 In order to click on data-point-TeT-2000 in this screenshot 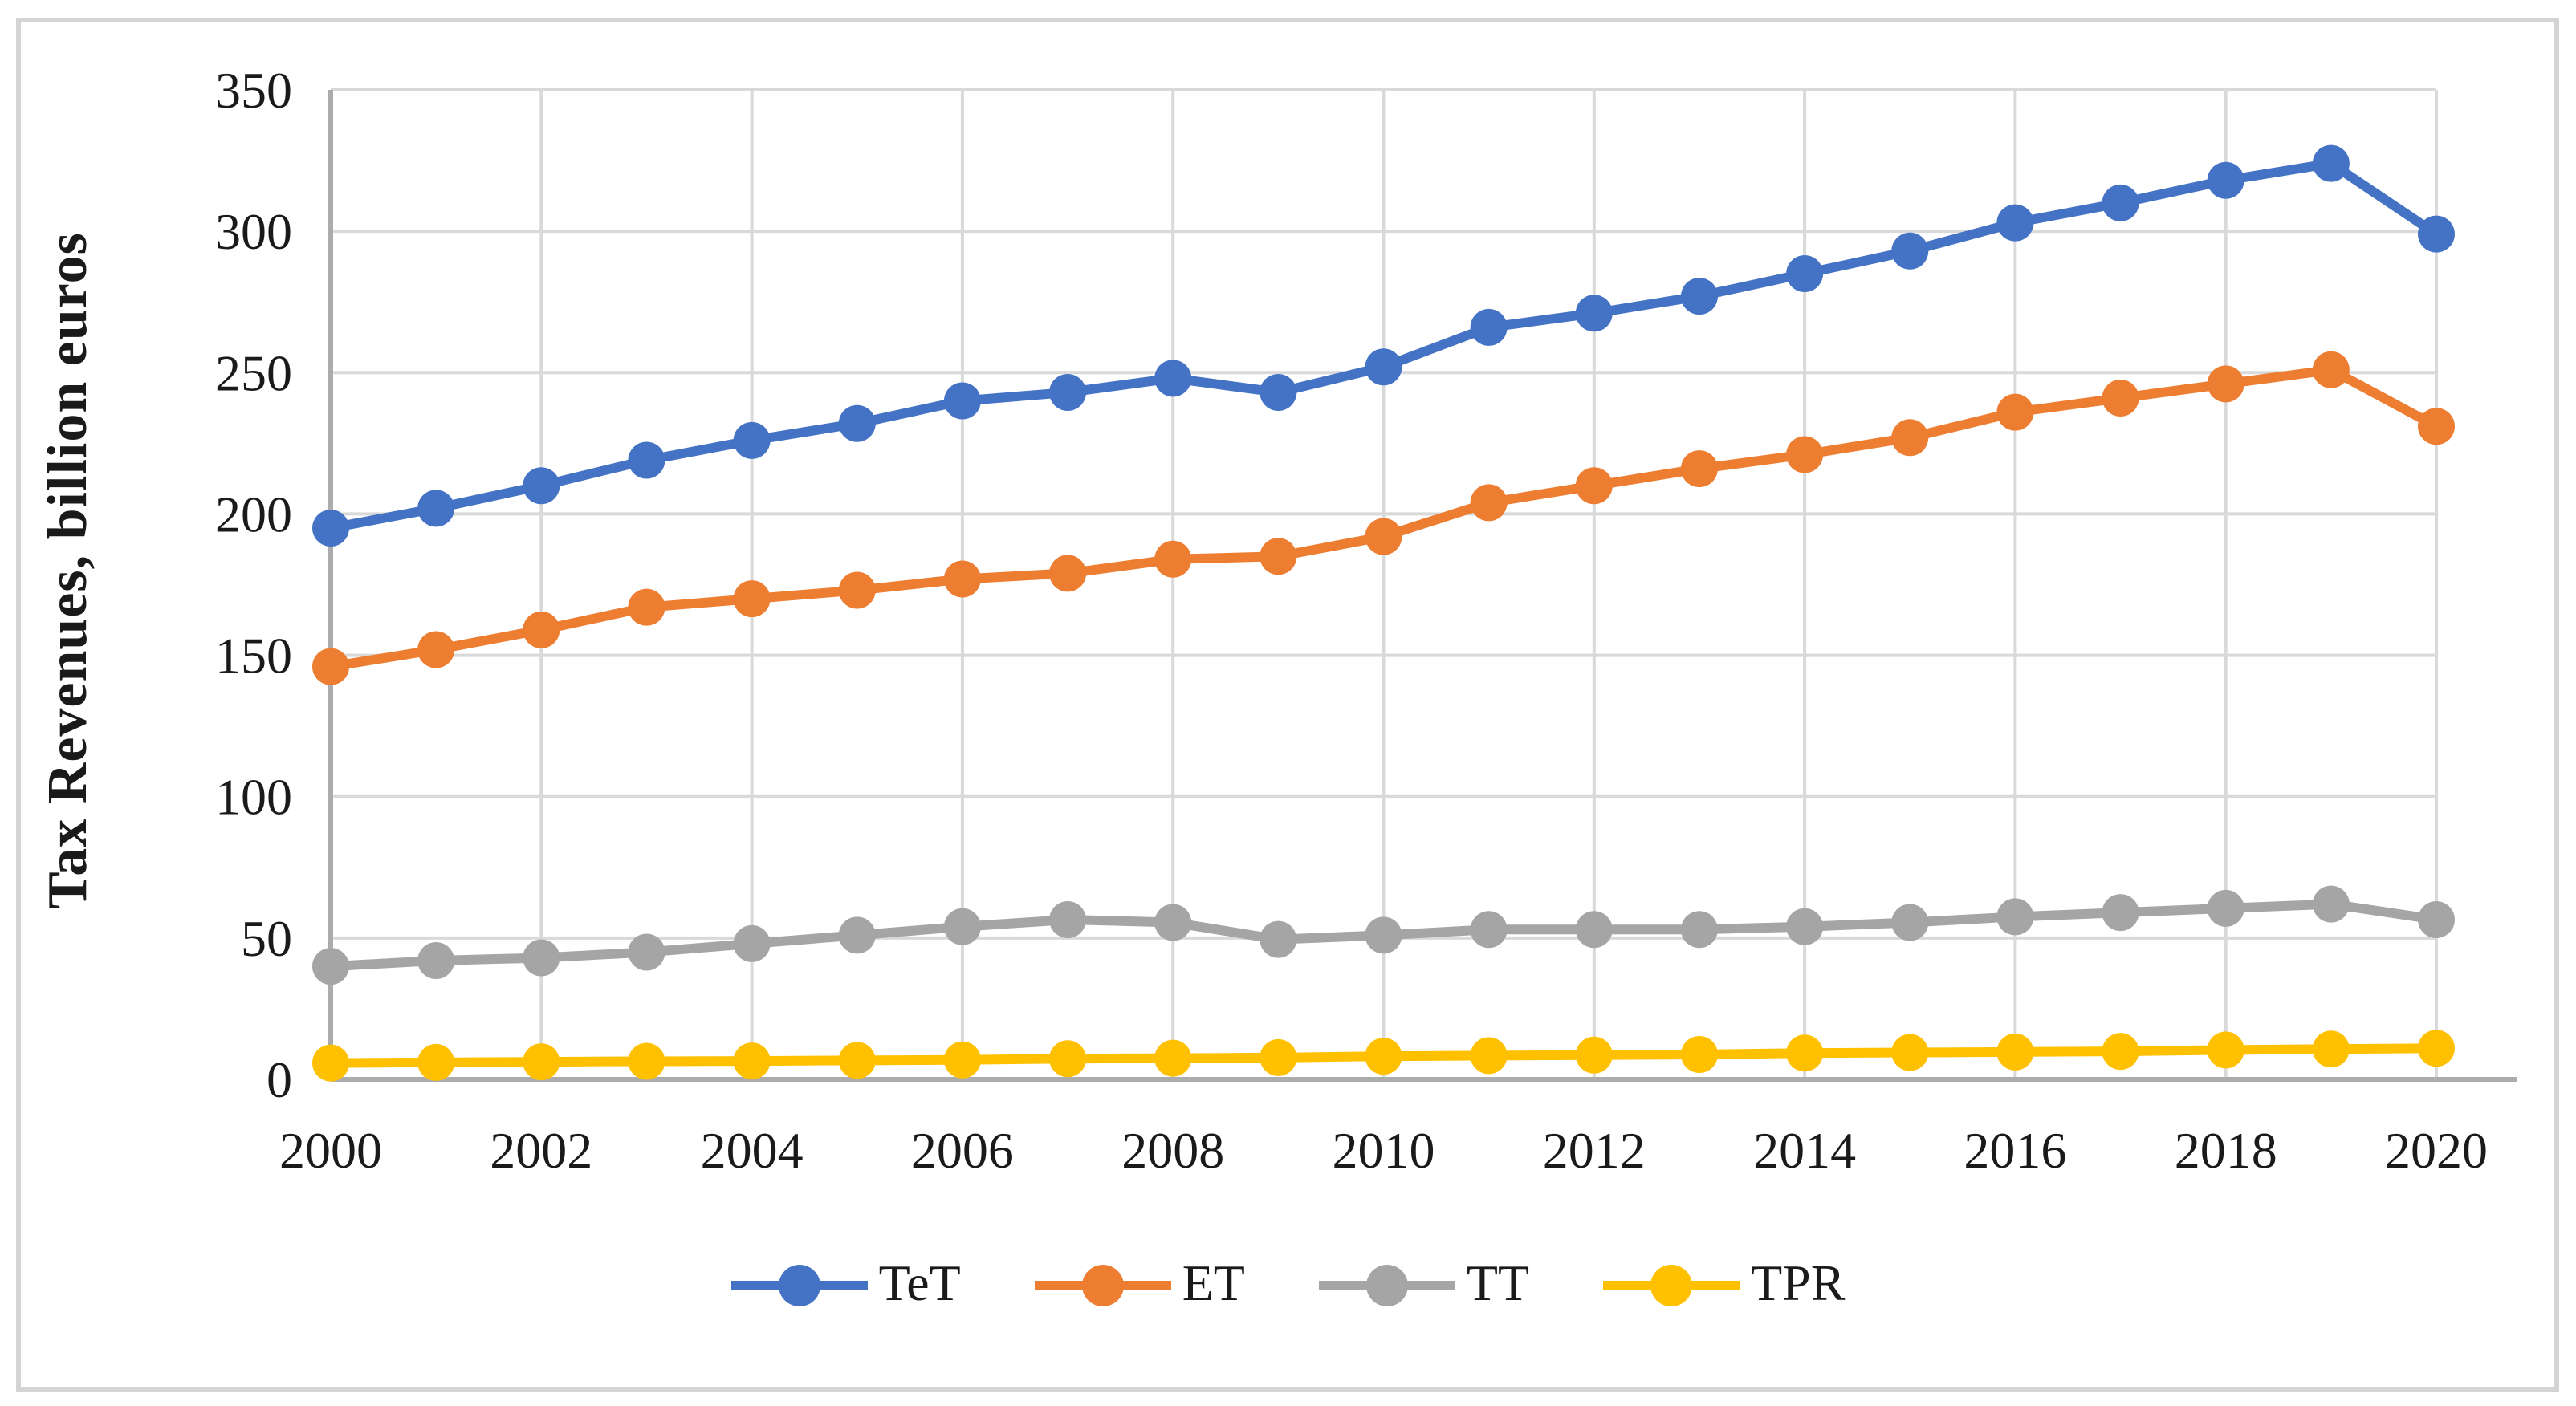, I will do `click(330, 529)`.